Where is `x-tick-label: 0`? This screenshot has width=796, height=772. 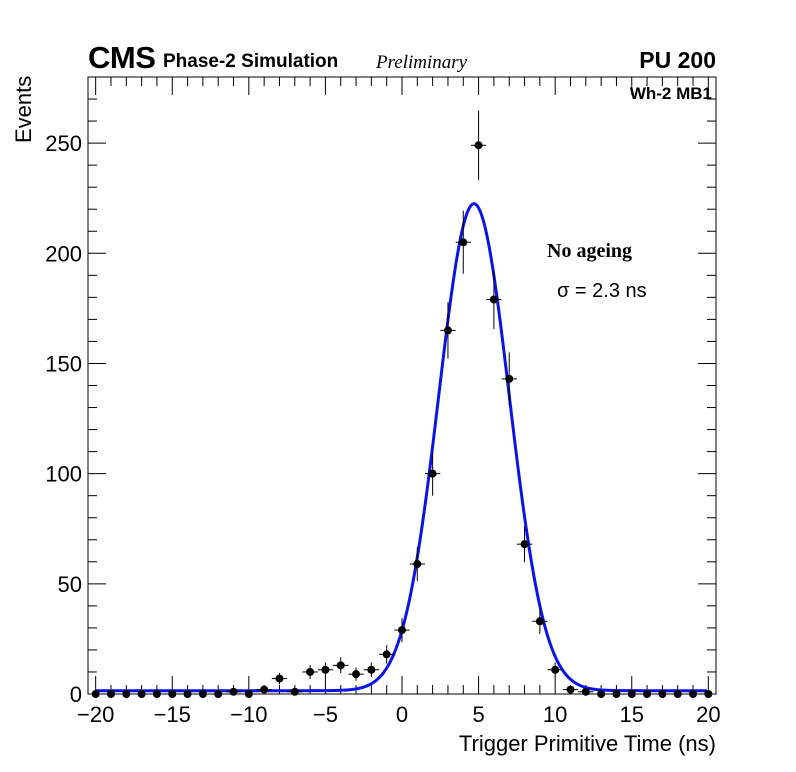
x-tick-label: 0 is located at coordinates (402, 714).